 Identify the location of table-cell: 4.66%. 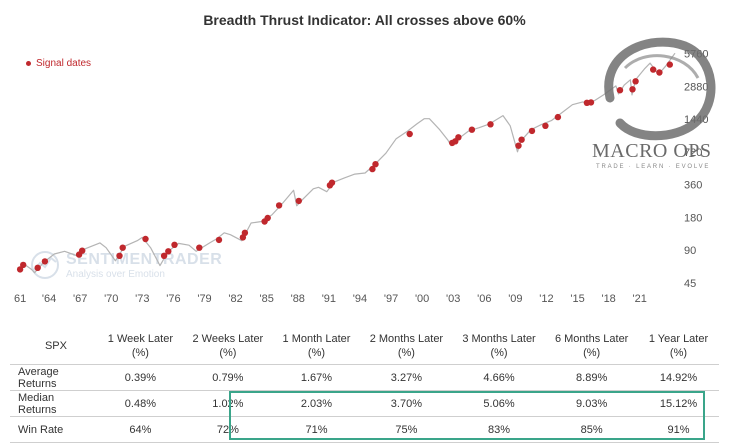
(499, 377).